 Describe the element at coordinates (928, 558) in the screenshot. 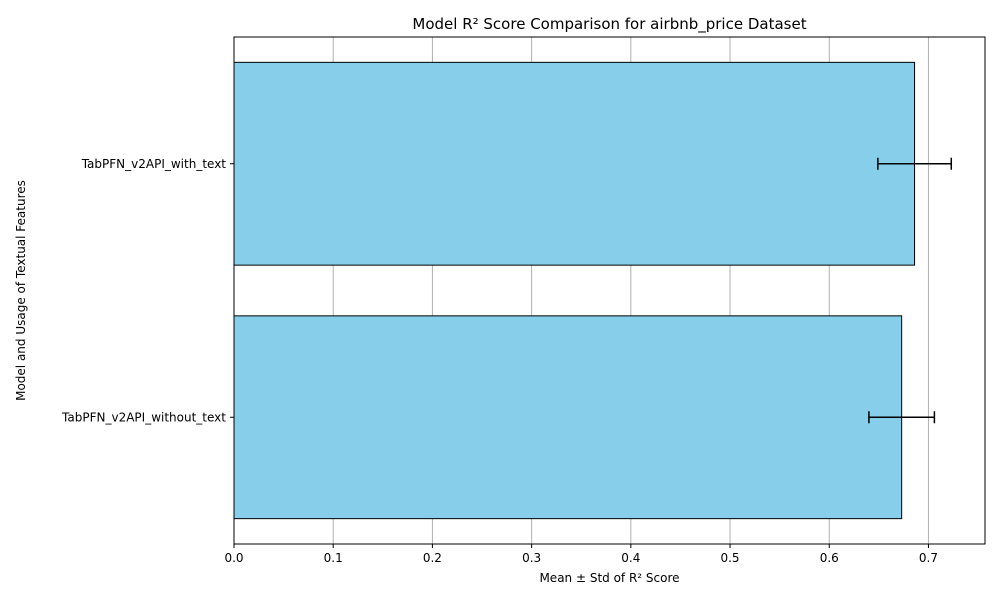

I see `x-tick-label: 0.7` at that location.